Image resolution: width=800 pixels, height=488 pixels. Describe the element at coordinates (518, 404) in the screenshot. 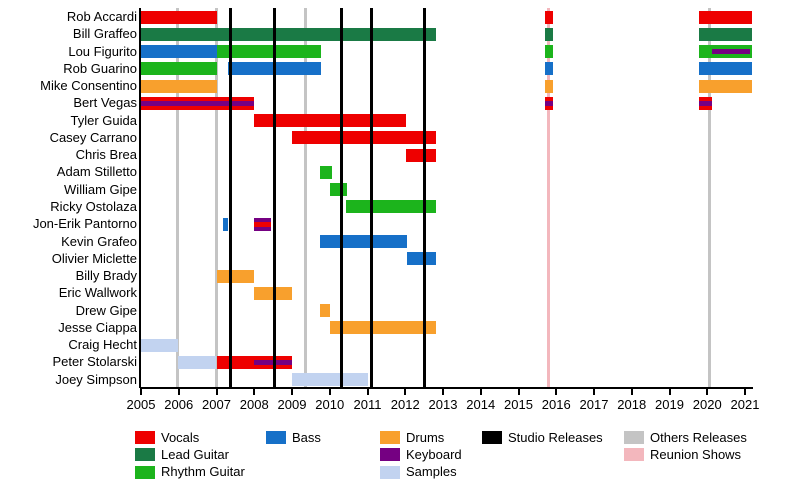

I see `year-tick-label: 2015` at that location.